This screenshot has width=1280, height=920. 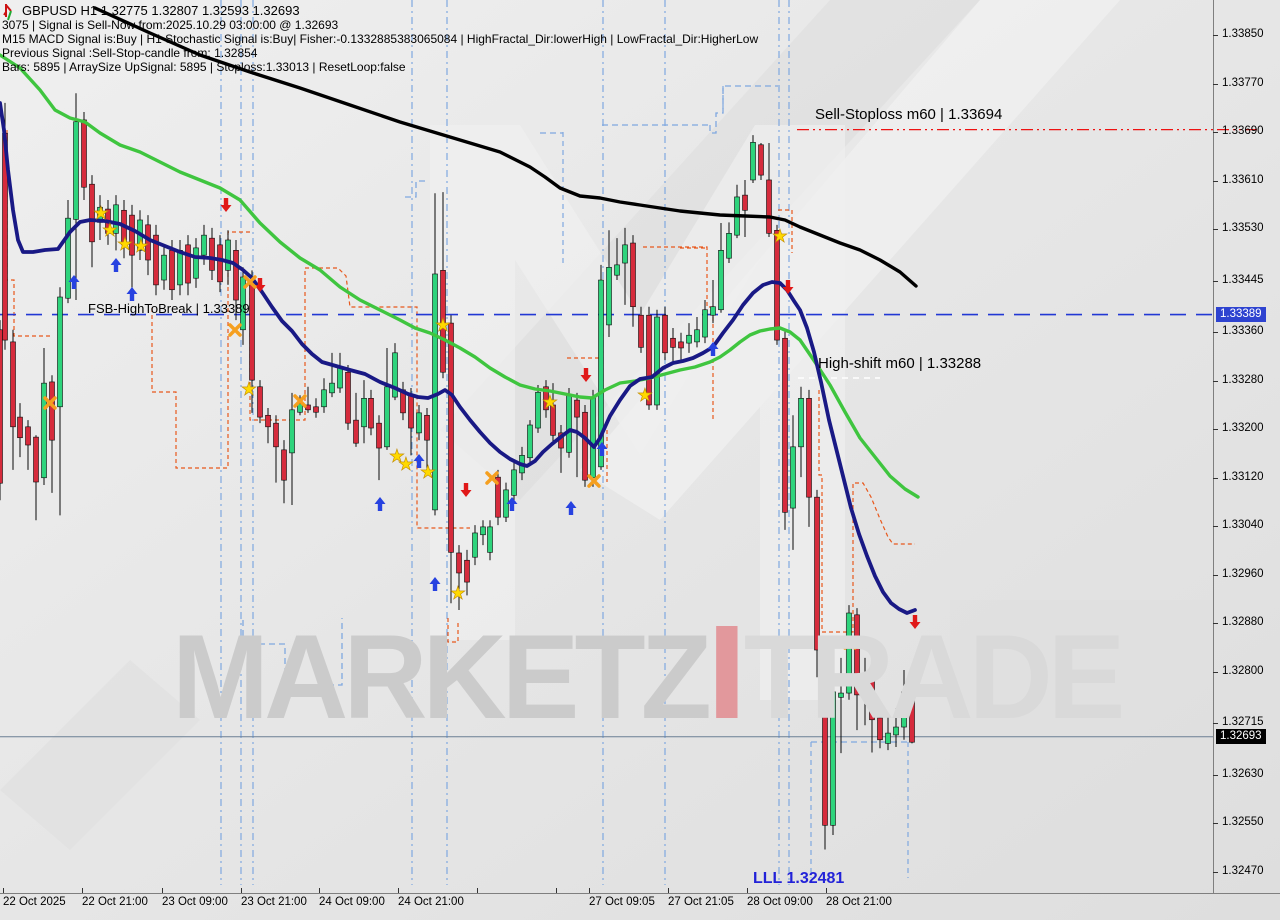 What do you see at coordinates (1243, 279) in the screenshot?
I see `price-axis-label: 1.33445` at bounding box center [1243, 279].